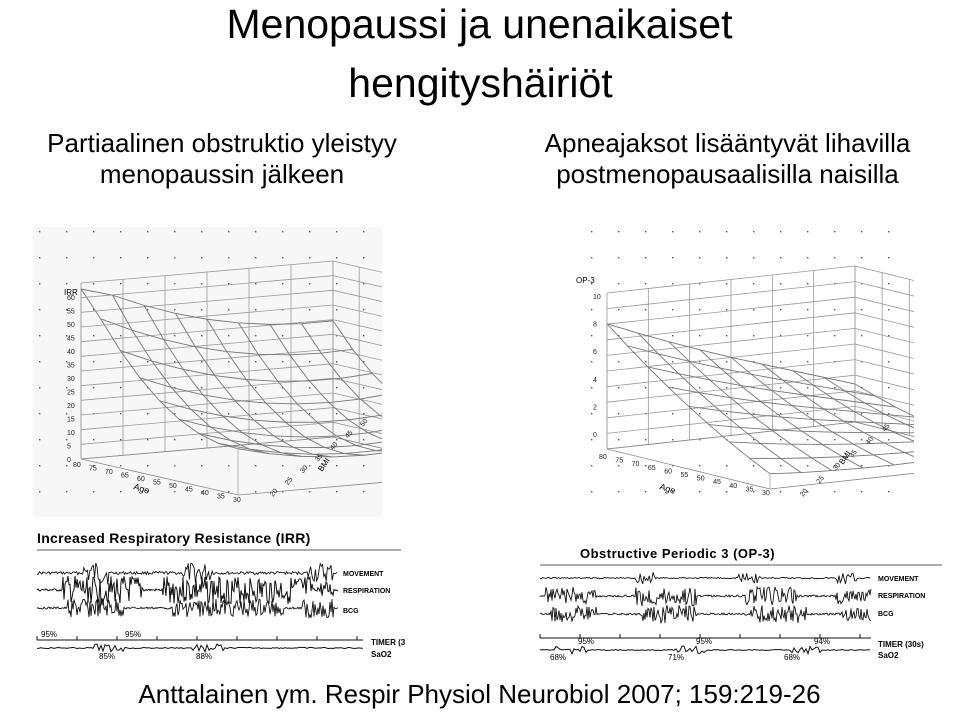 This screenshot has width=959, height=713. Describe the element at coordinates (289, 481) in the screenshot. I see `irr-bmi-tick: 25` at that location.